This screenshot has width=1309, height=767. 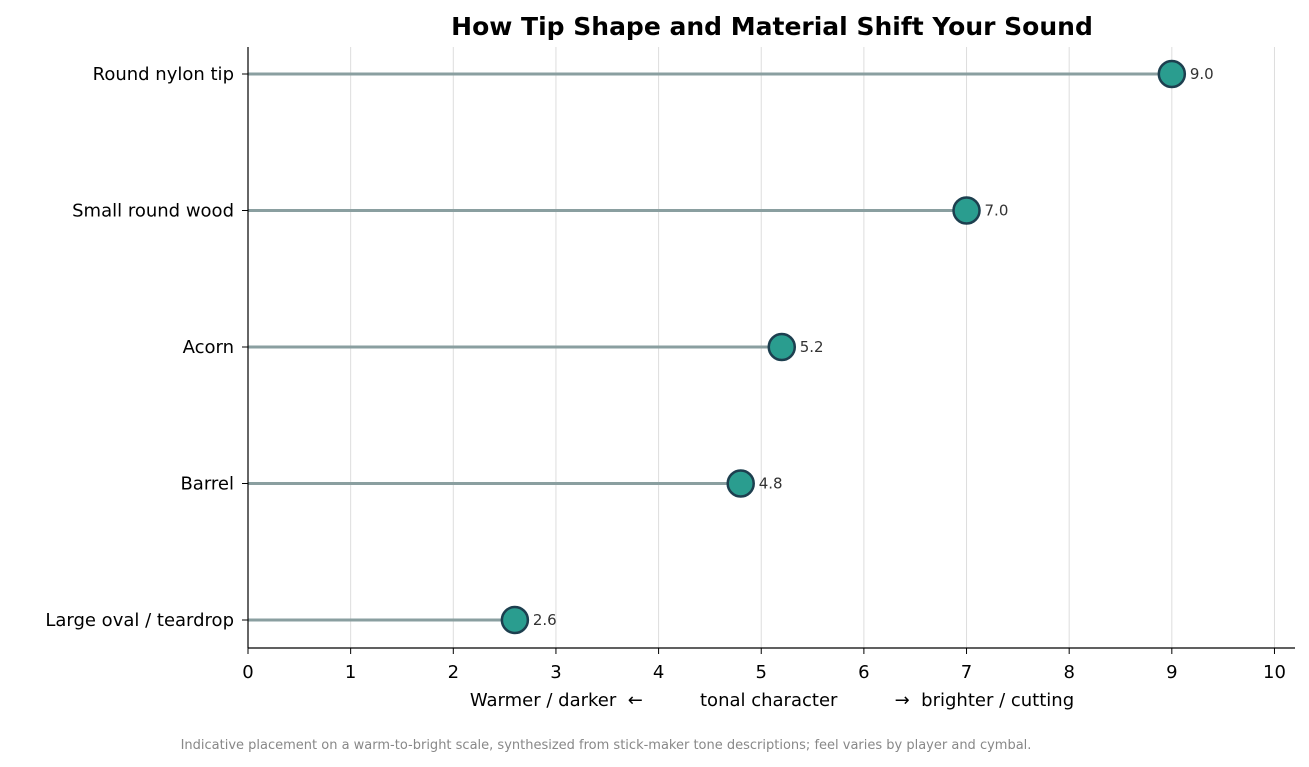 I want to click on x-tick-label: 9, so click(x=1171, y=672).